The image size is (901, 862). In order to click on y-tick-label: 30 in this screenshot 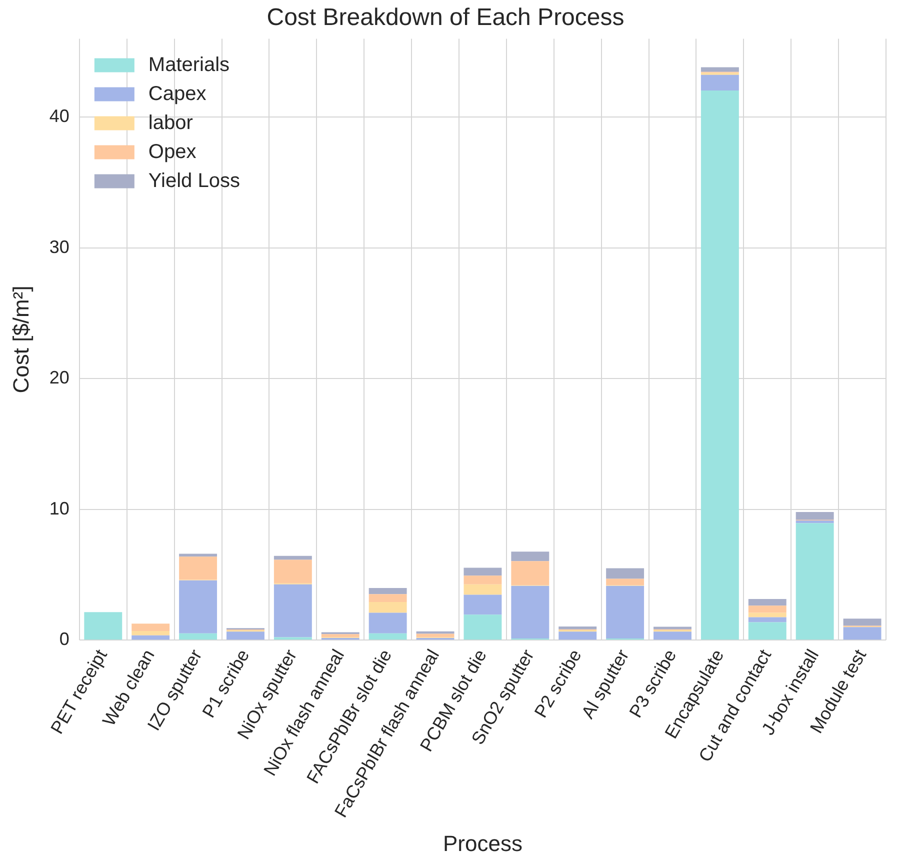, I will do `click(59, 246)`.